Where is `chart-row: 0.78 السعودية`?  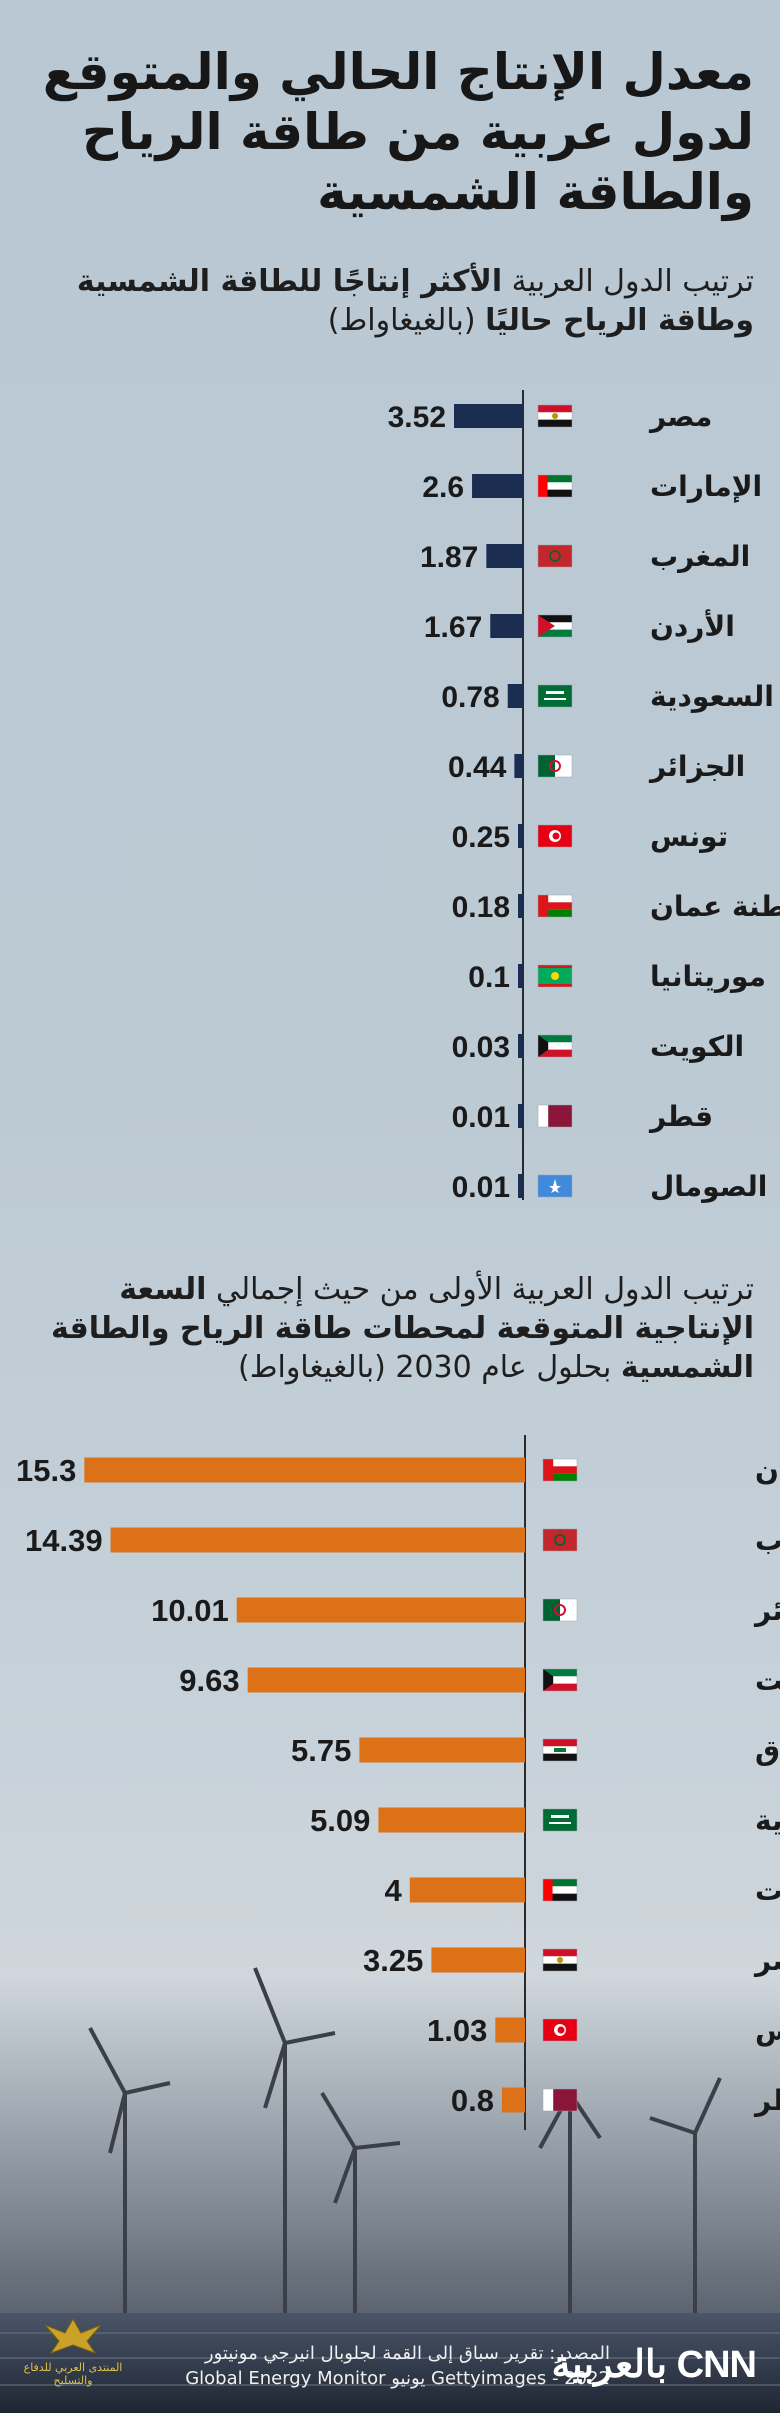
chart-row: 0.78 السعودية is located at coordinates (607, 697).